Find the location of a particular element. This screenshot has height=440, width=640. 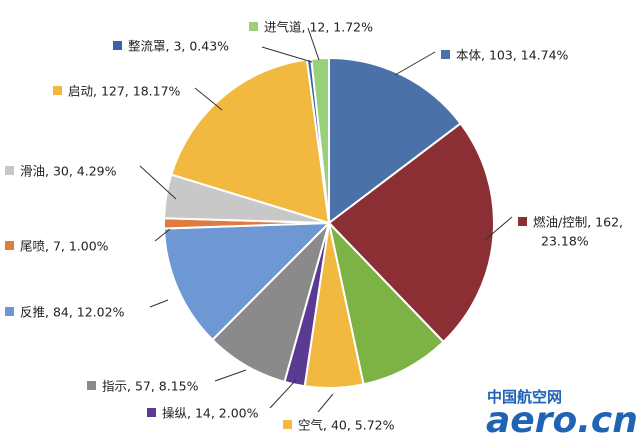

pie-slice-反推 is located at coordinates (247, 281).